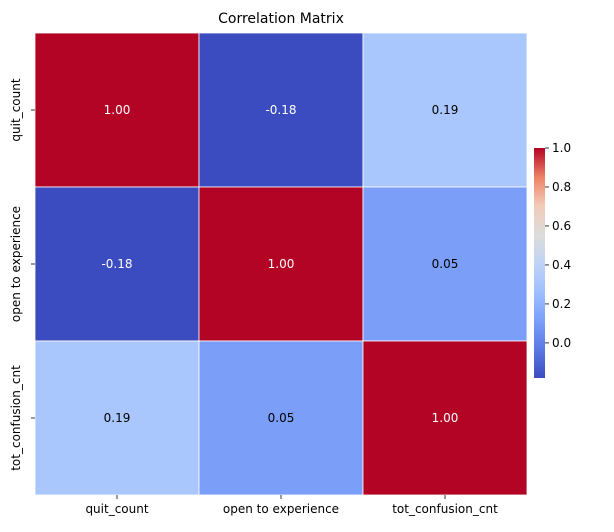 Image resolution: width=614 pixels, height=532 pixels. I want to click on y-tick-label-2: tot_confusion_cnt, so click(16, 418).